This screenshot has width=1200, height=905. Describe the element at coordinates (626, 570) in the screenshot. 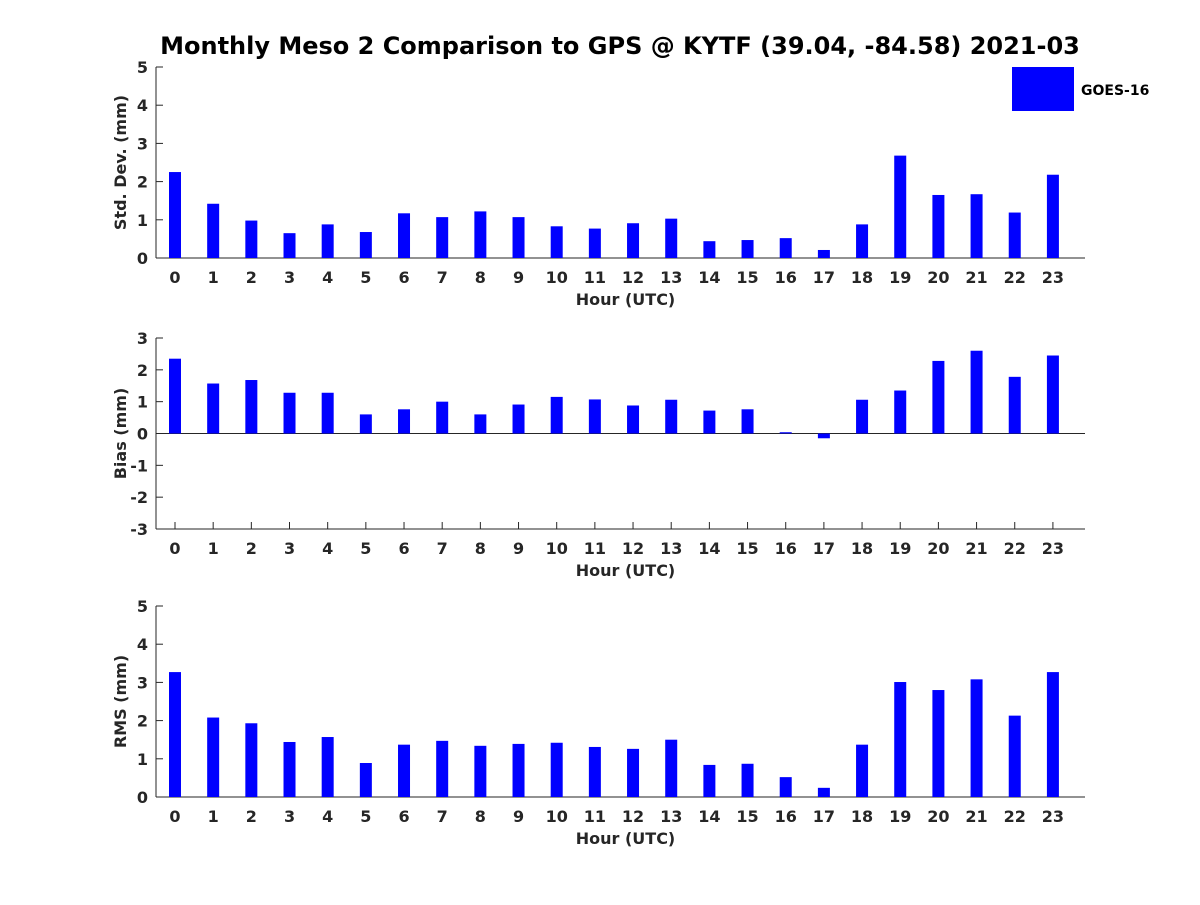

I see `x-axis-label: Hour (UTC)` at that location.